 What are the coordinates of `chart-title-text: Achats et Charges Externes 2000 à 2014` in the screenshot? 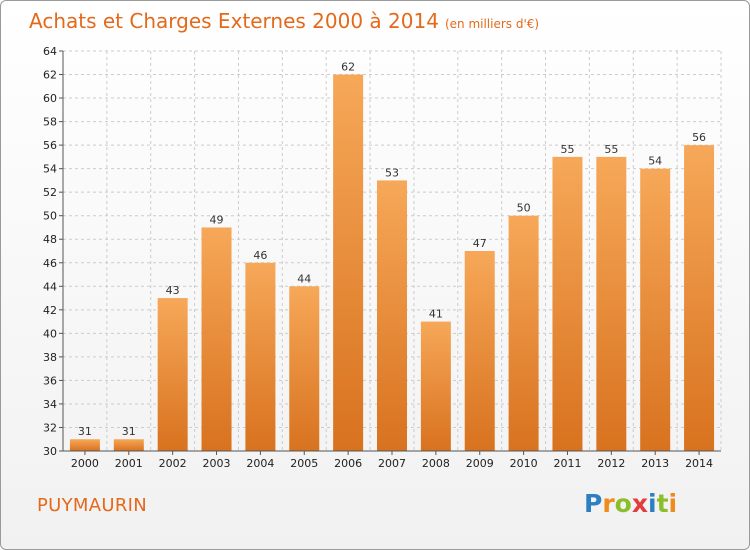 It's located at (234, 21).